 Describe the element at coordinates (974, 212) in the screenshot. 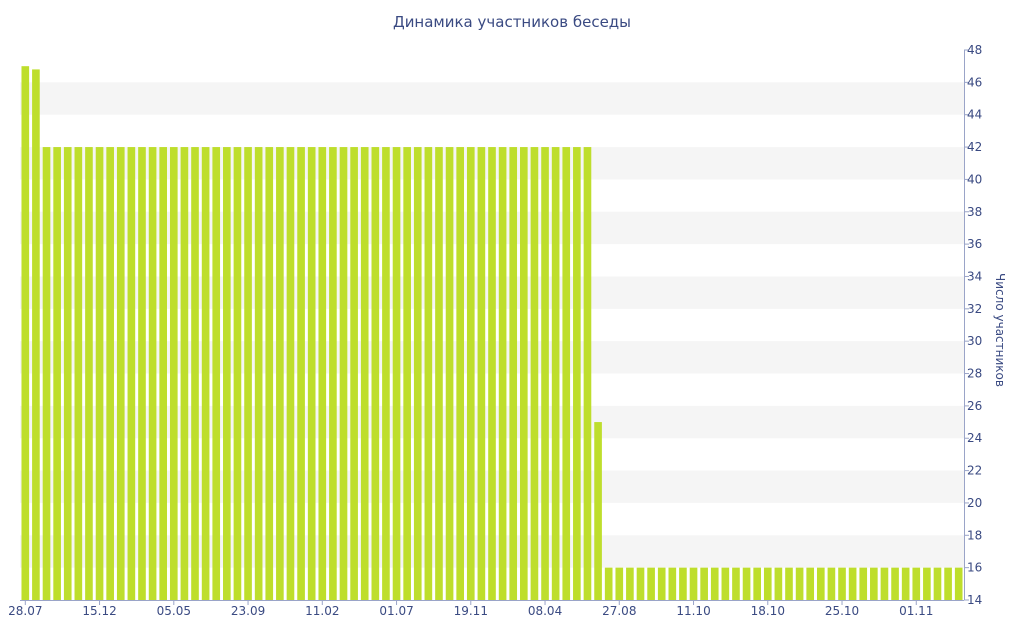

I see `y-tick-label: 38` at that location.